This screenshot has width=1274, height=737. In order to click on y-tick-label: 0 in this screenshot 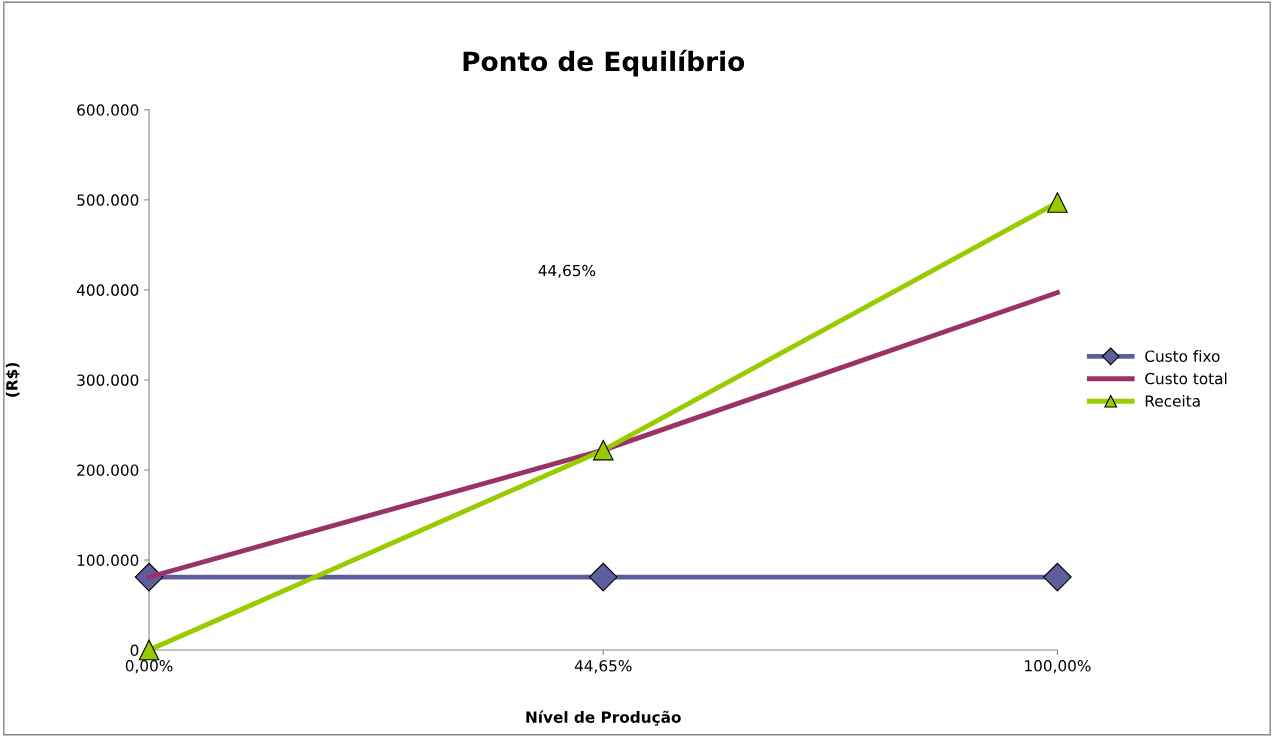, I will do `click(134, 650)`.